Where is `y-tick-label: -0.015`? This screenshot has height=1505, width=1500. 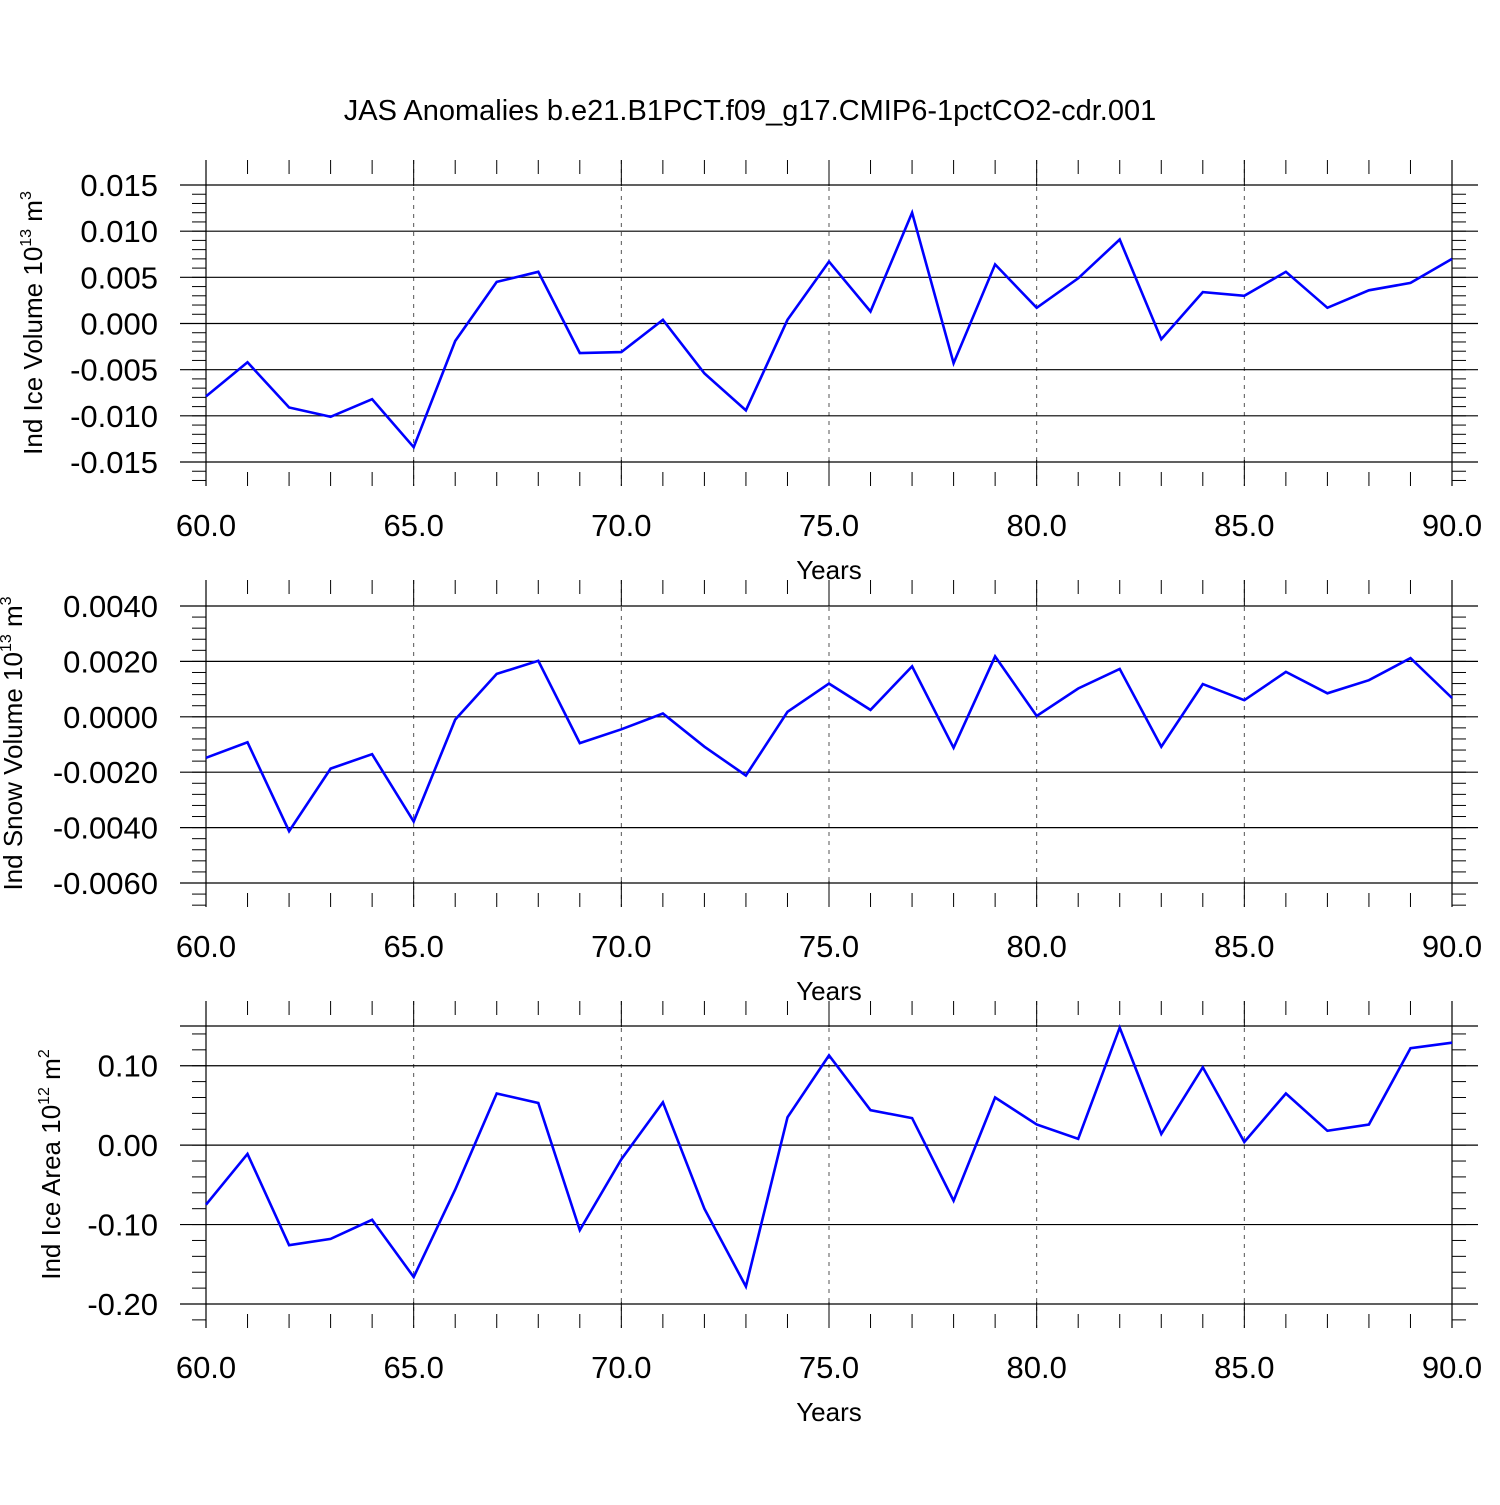 y-tick-label: -0.015 is located at coordinates (114, 462).